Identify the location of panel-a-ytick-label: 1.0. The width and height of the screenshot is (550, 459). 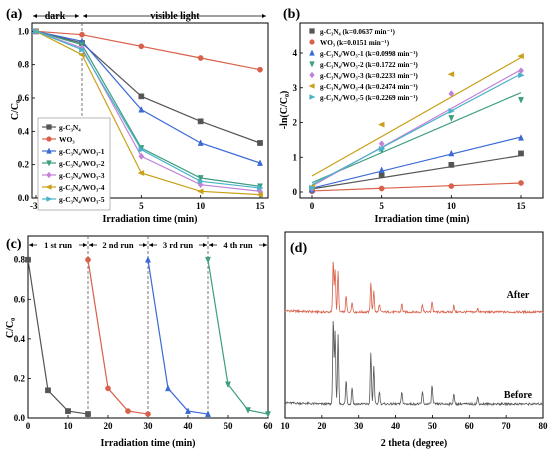
(24, 31).